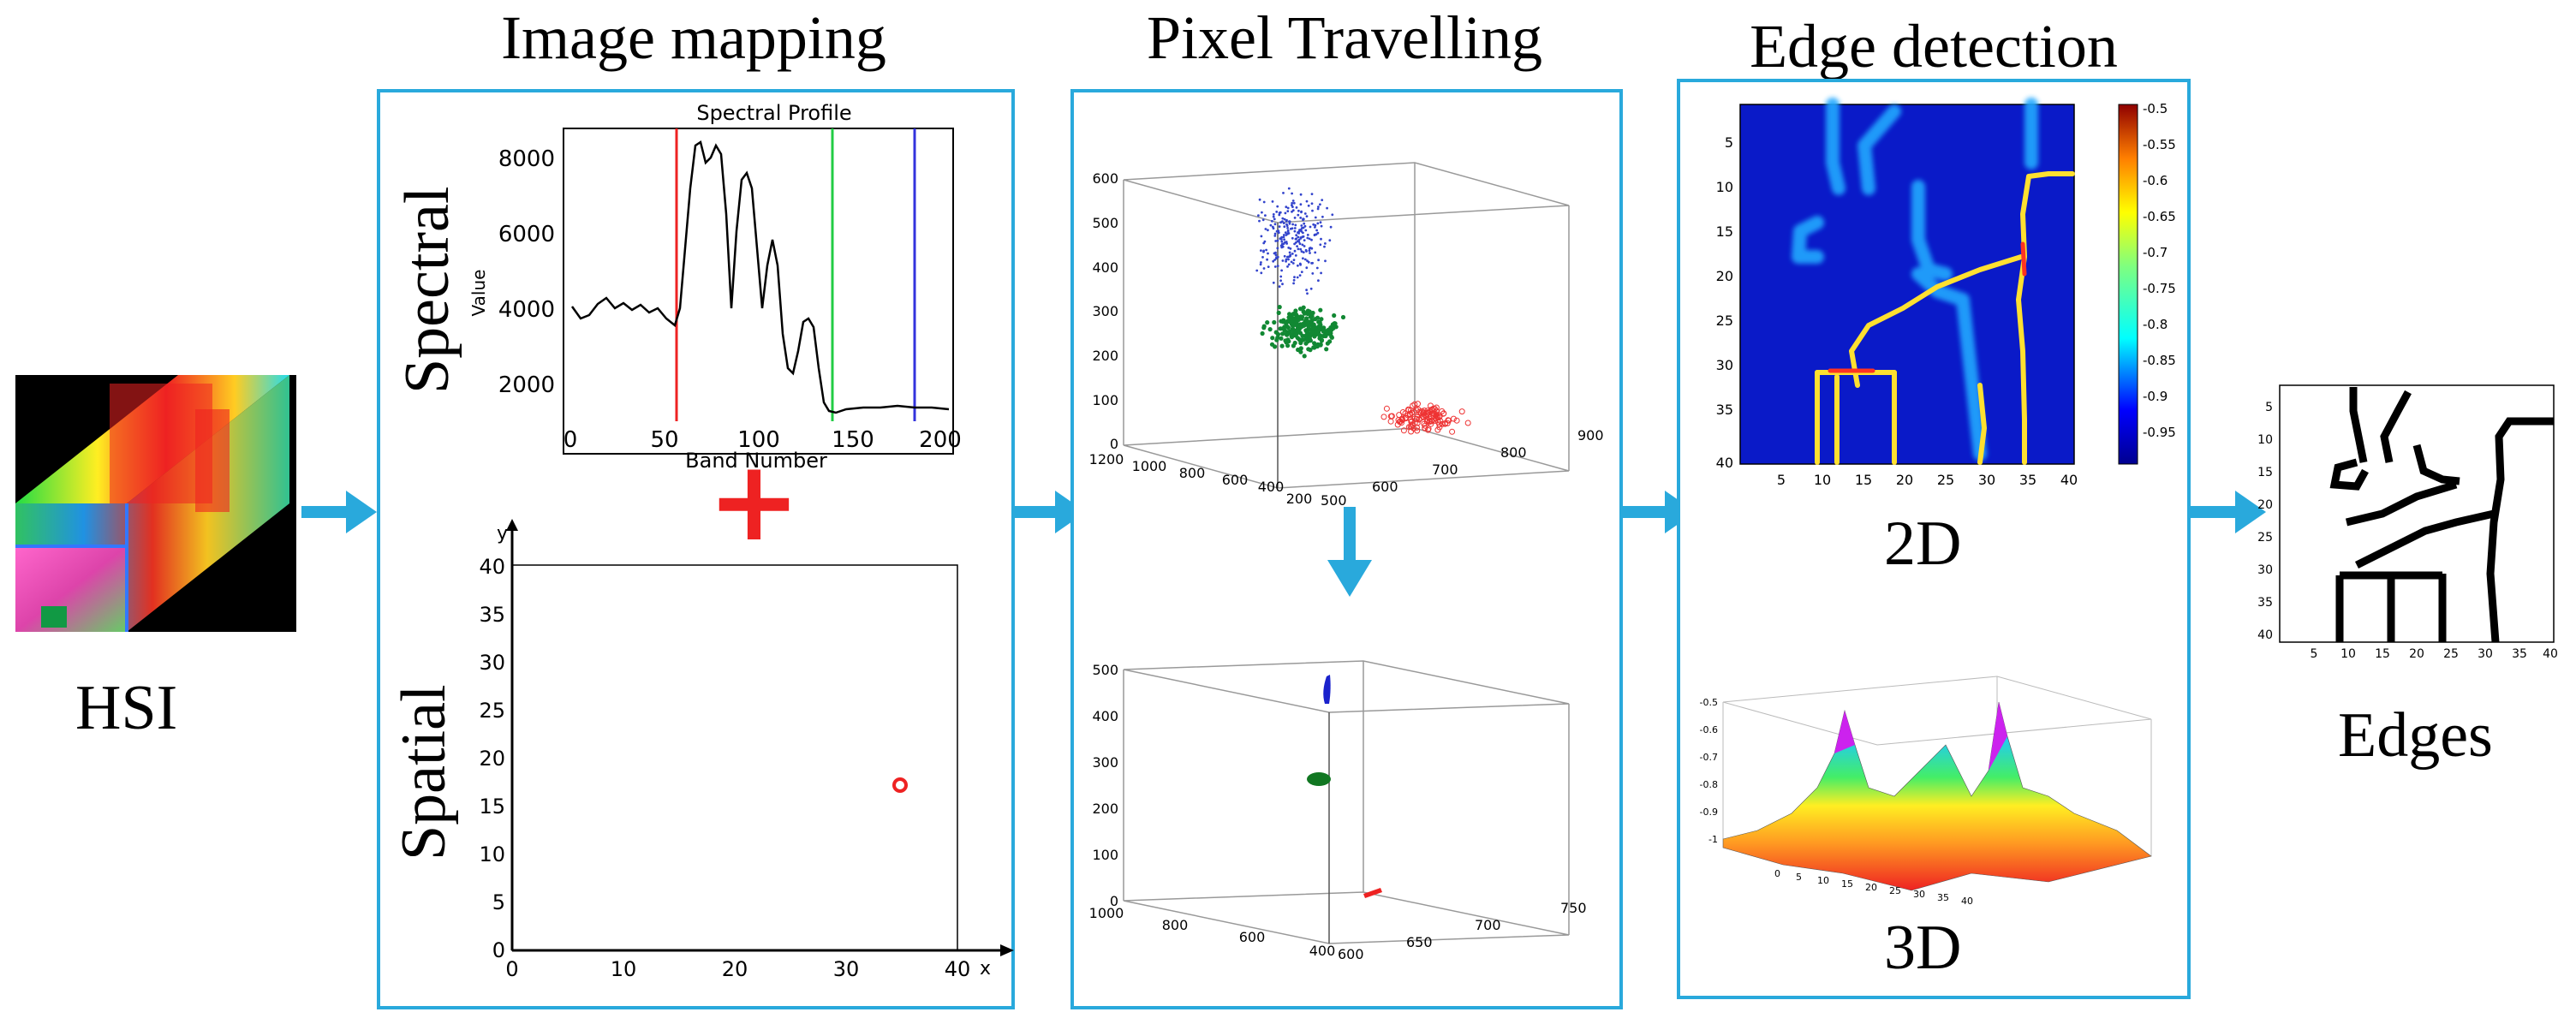 The height and width of the screenshot is (1018, 2576). Describe the element at coordinates (1904, 480) in the screenshot. I see `heatmap-xtick-20: 20` at that location.